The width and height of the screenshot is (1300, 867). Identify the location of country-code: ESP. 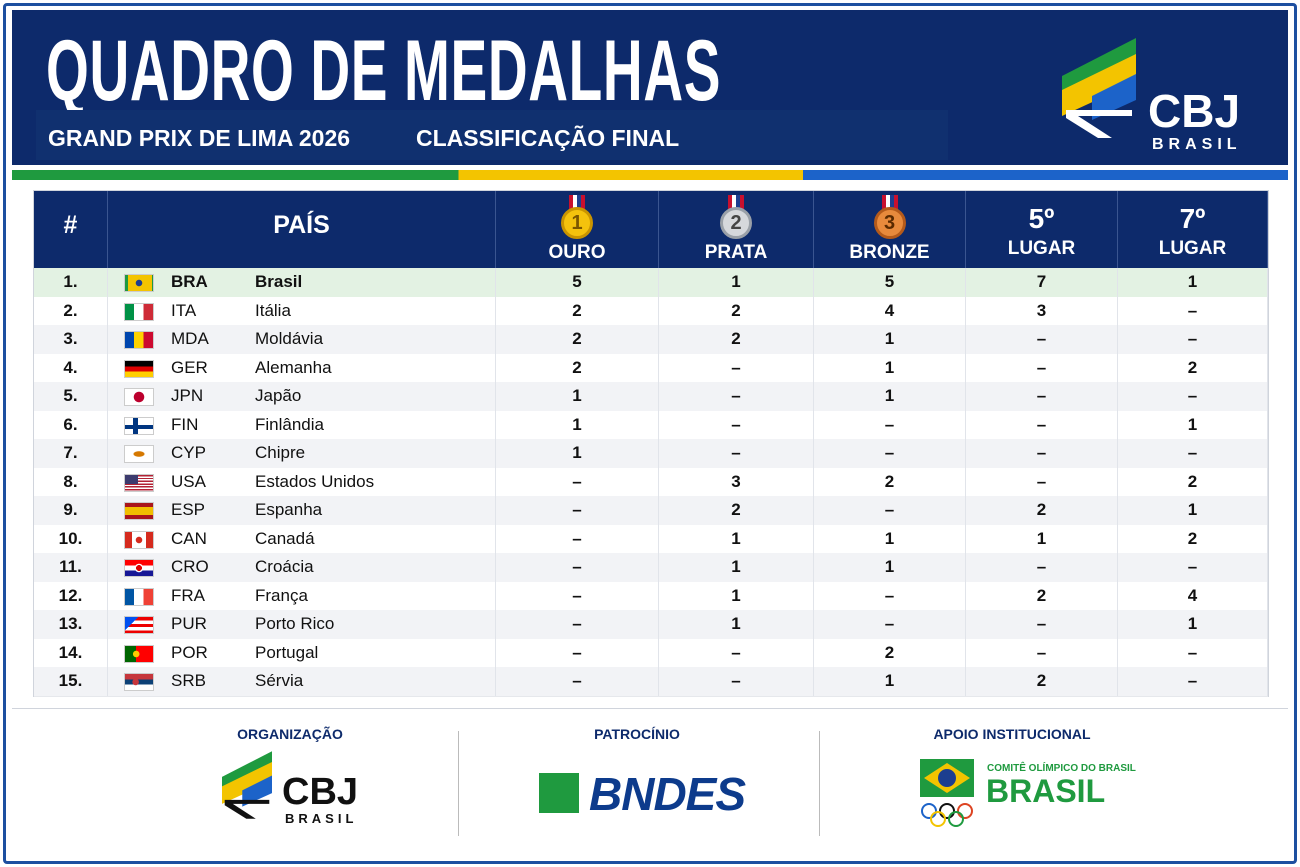
(188, 510).